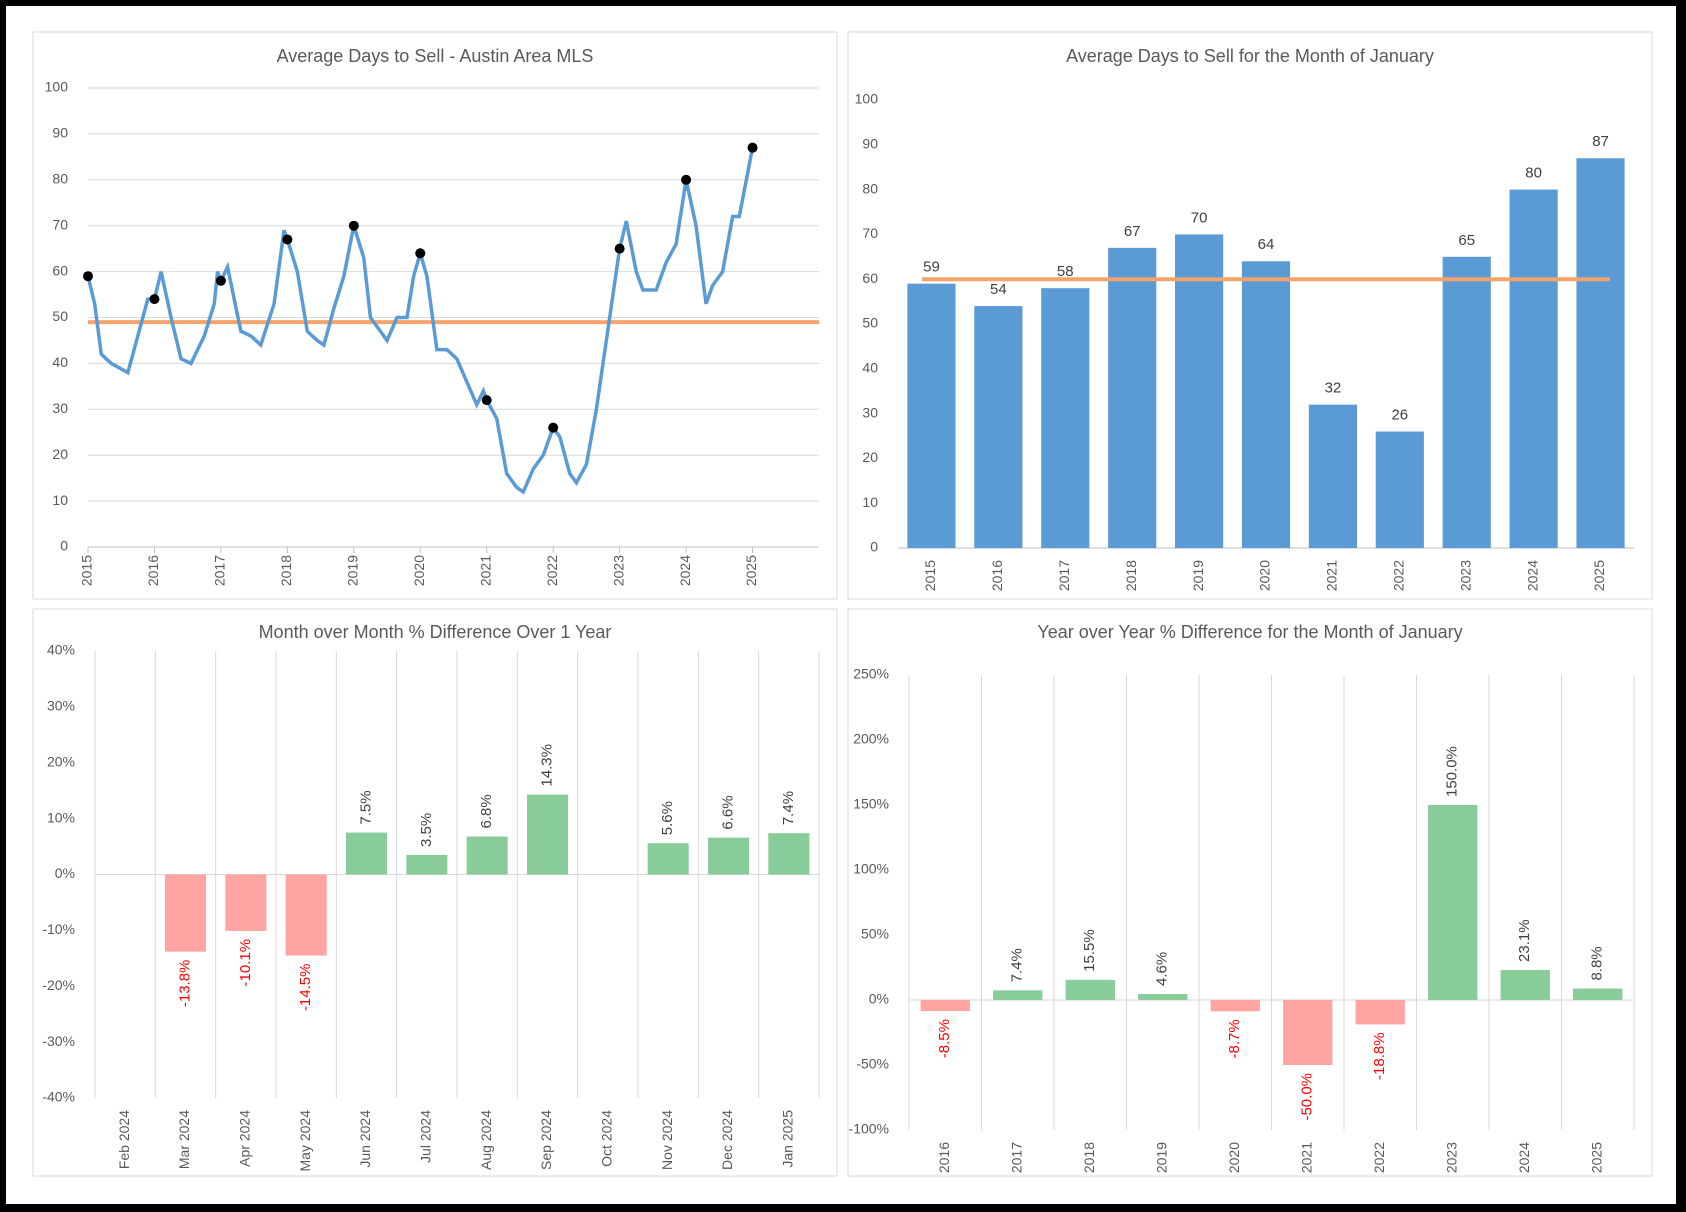  I want to click on y-tick-label: 150%, so click(871, 804).